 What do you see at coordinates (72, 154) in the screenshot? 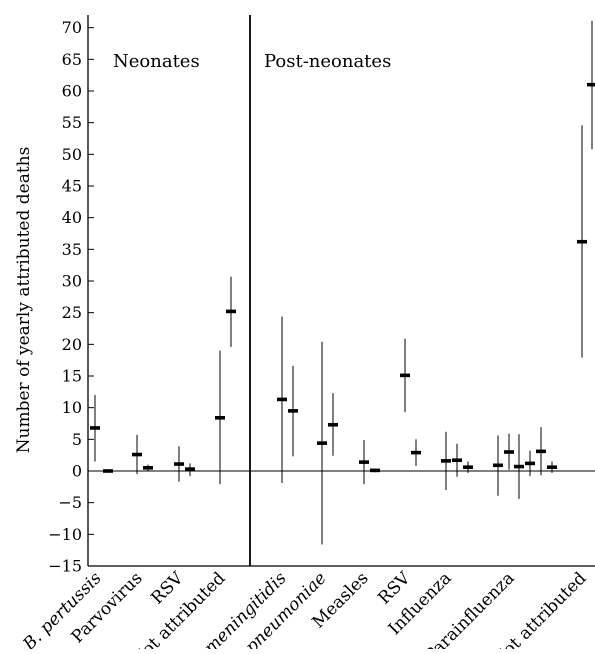
I see `y-tick-label: 50` at bounding box center [72, 154].